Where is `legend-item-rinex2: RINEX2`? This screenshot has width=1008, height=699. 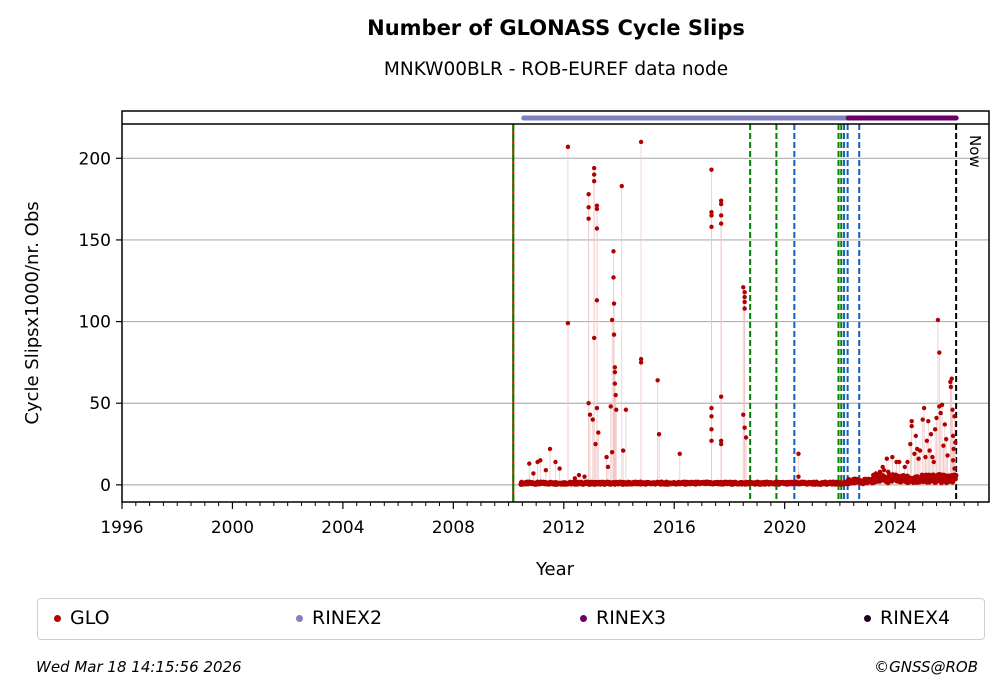 legend-item-rinex2: RINEX2 is located at coordinates (339, 618).